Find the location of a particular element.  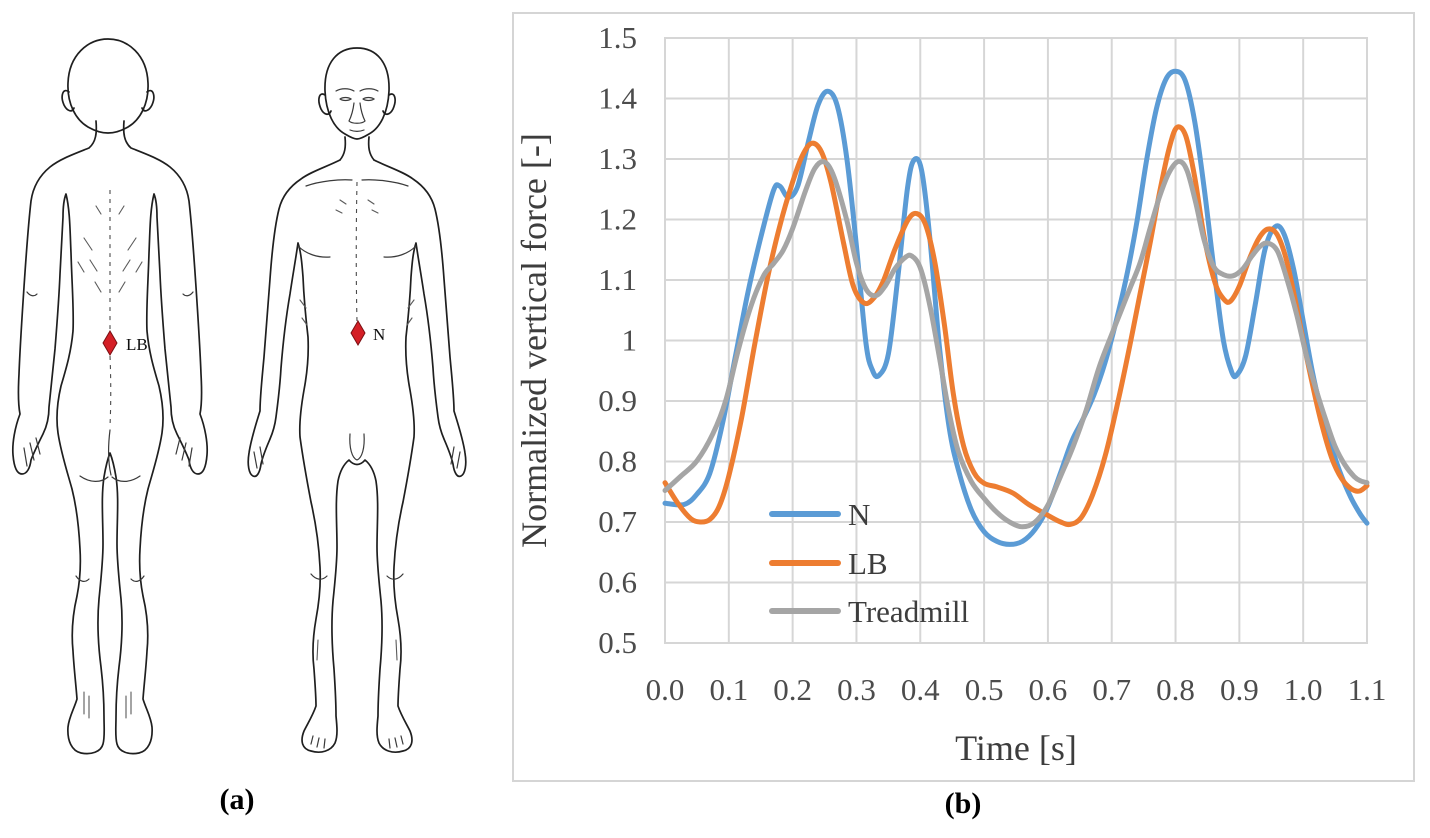

front-eyes is located at coordinates (357, 99).